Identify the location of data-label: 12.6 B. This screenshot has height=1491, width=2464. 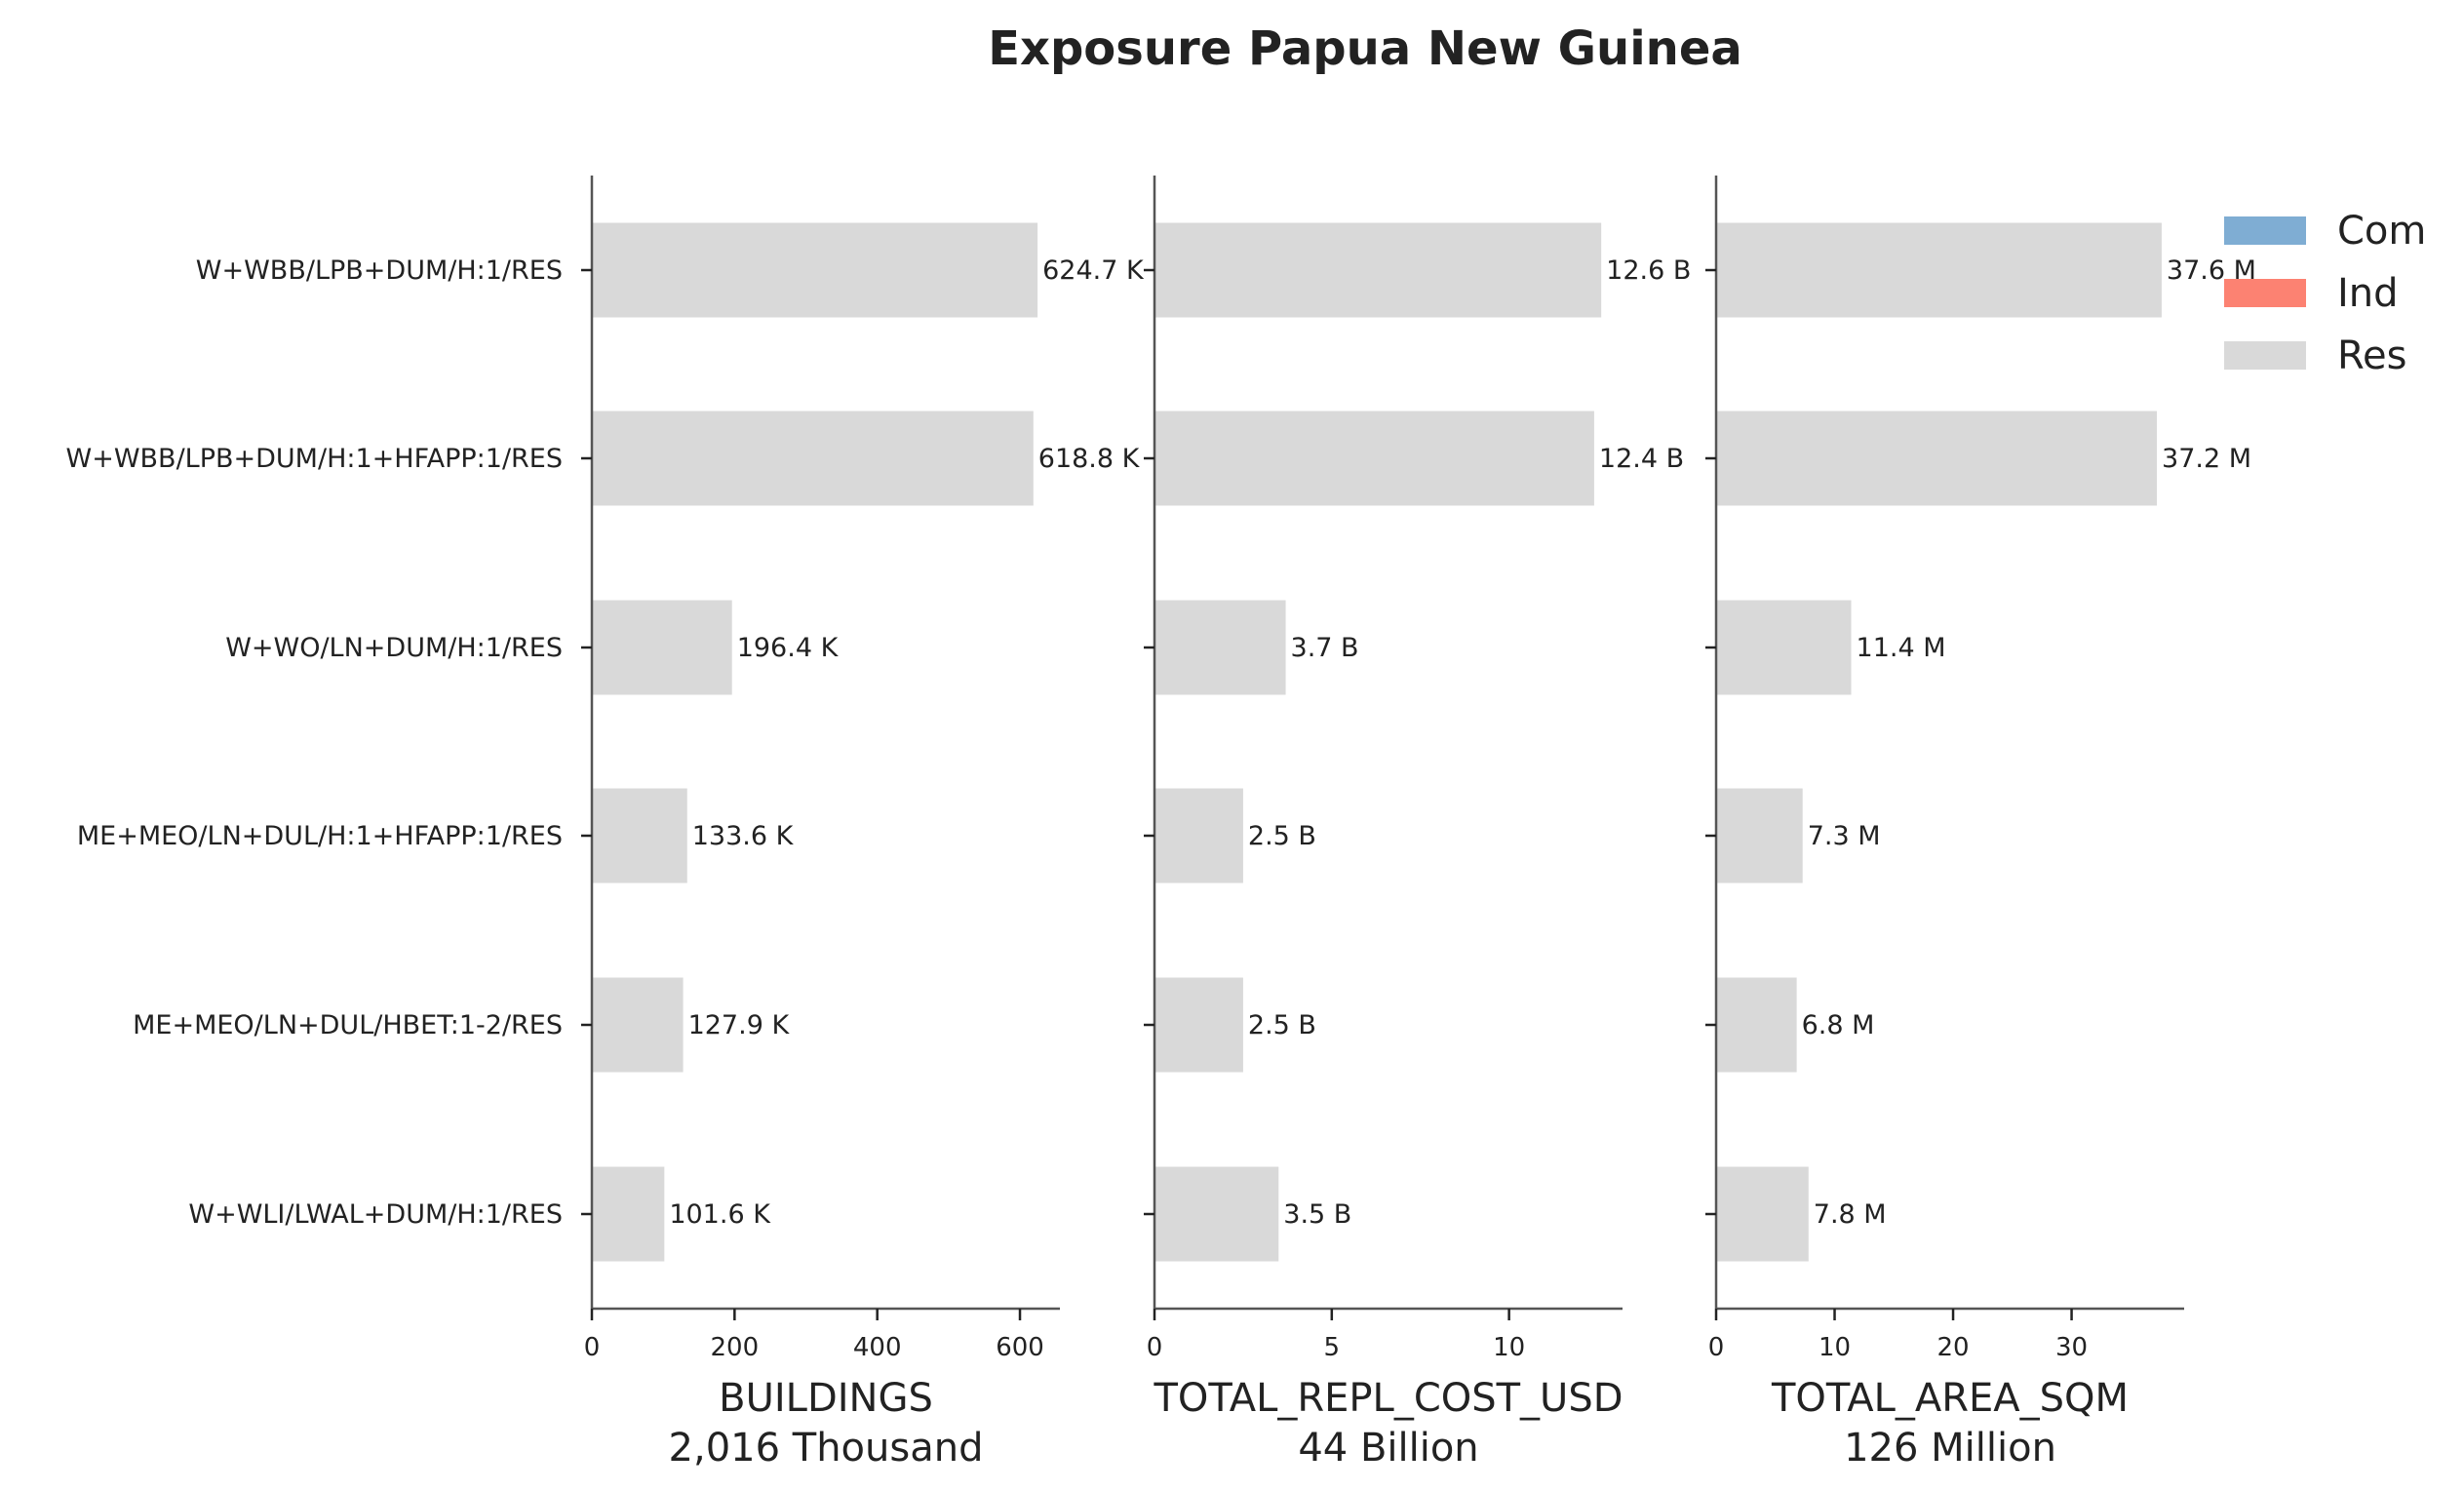
(1648, 270).